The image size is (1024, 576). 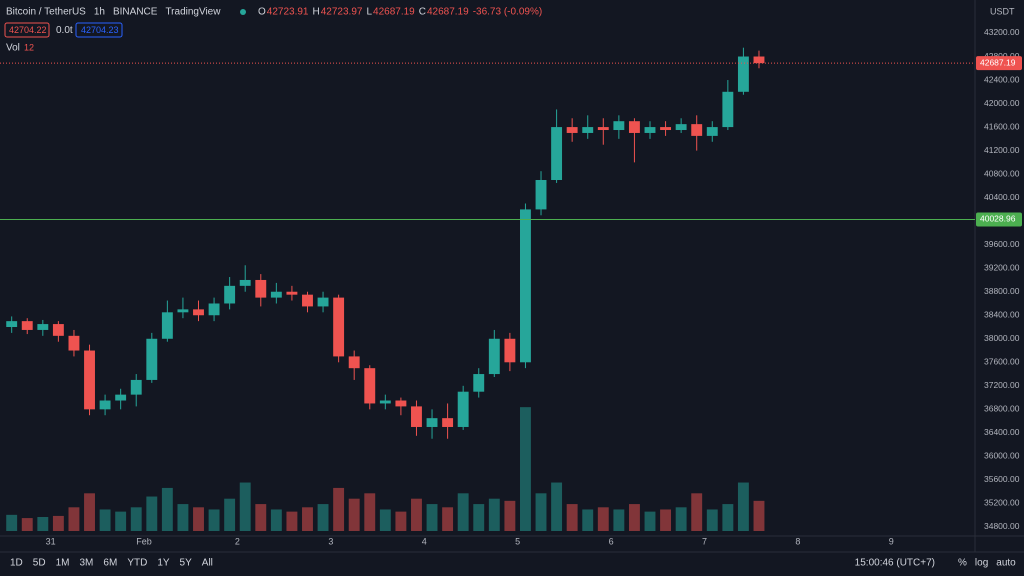 What do you see at coordinates (16, 563) in the screenshot?
I see `timeframe-button: 1D` at bounding box center [16, 563].